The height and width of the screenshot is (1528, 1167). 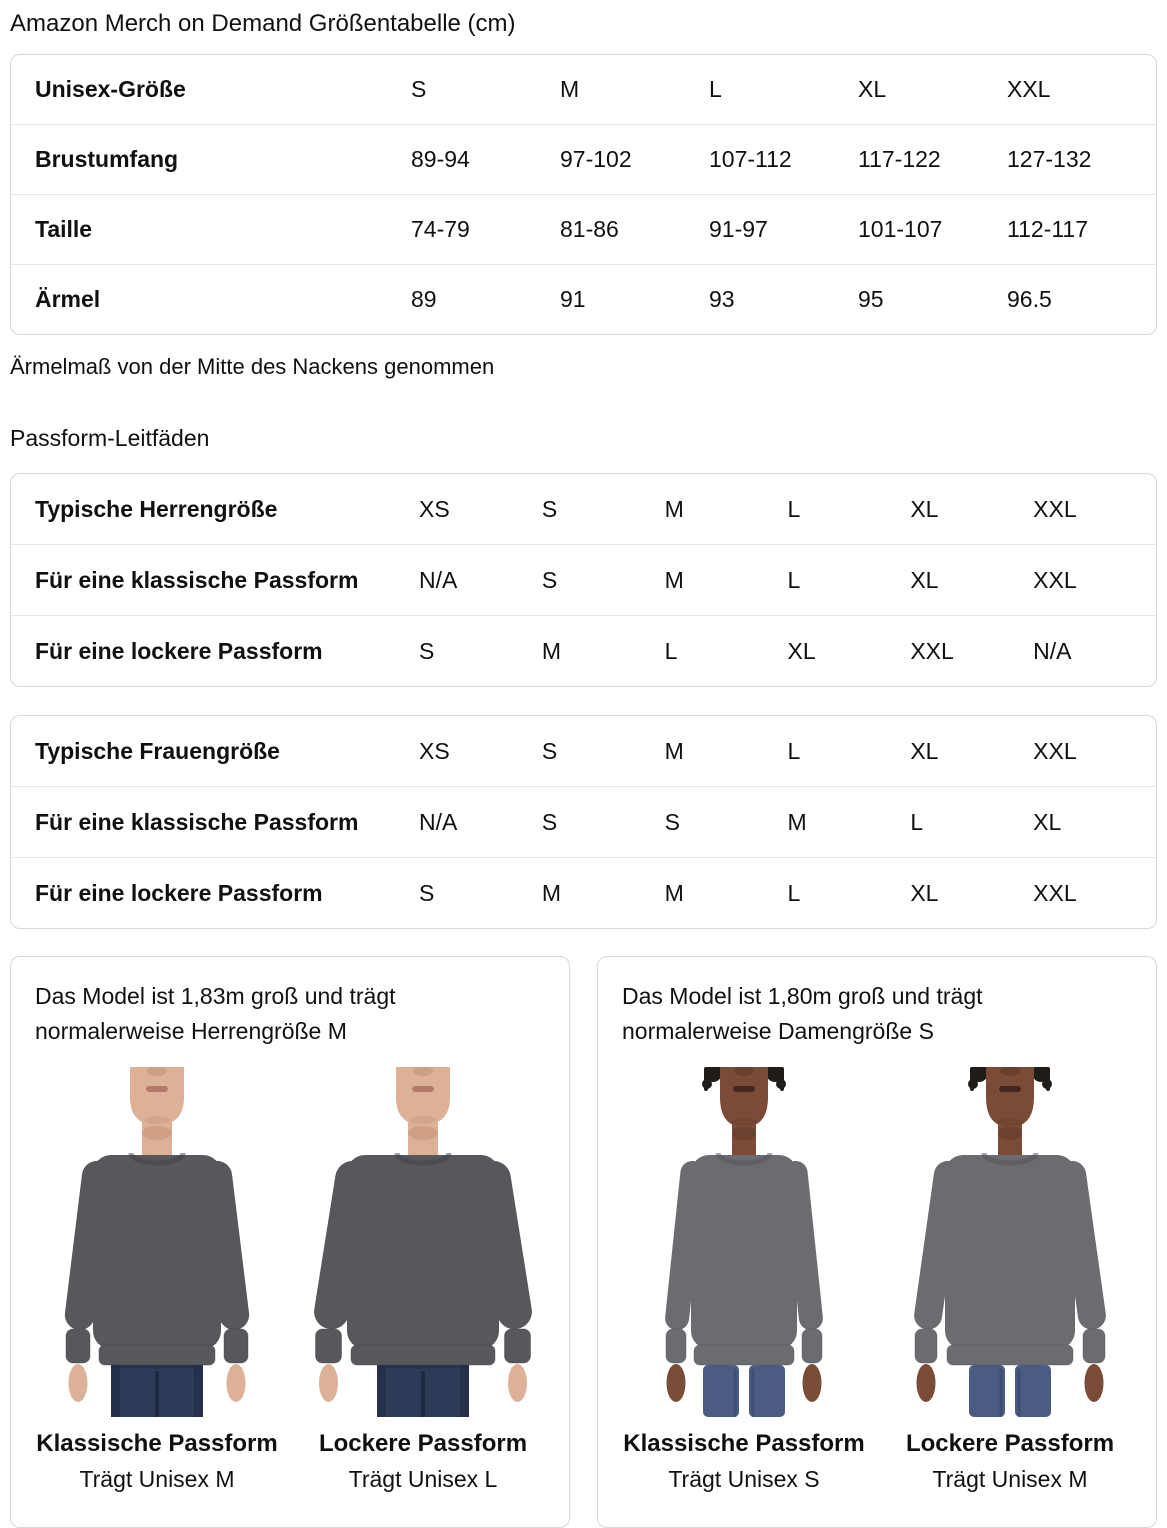 What do you see at coordinates (64, 229) in the screenshot?
I see `row-label: Taille` at bounding box center [64, 229].